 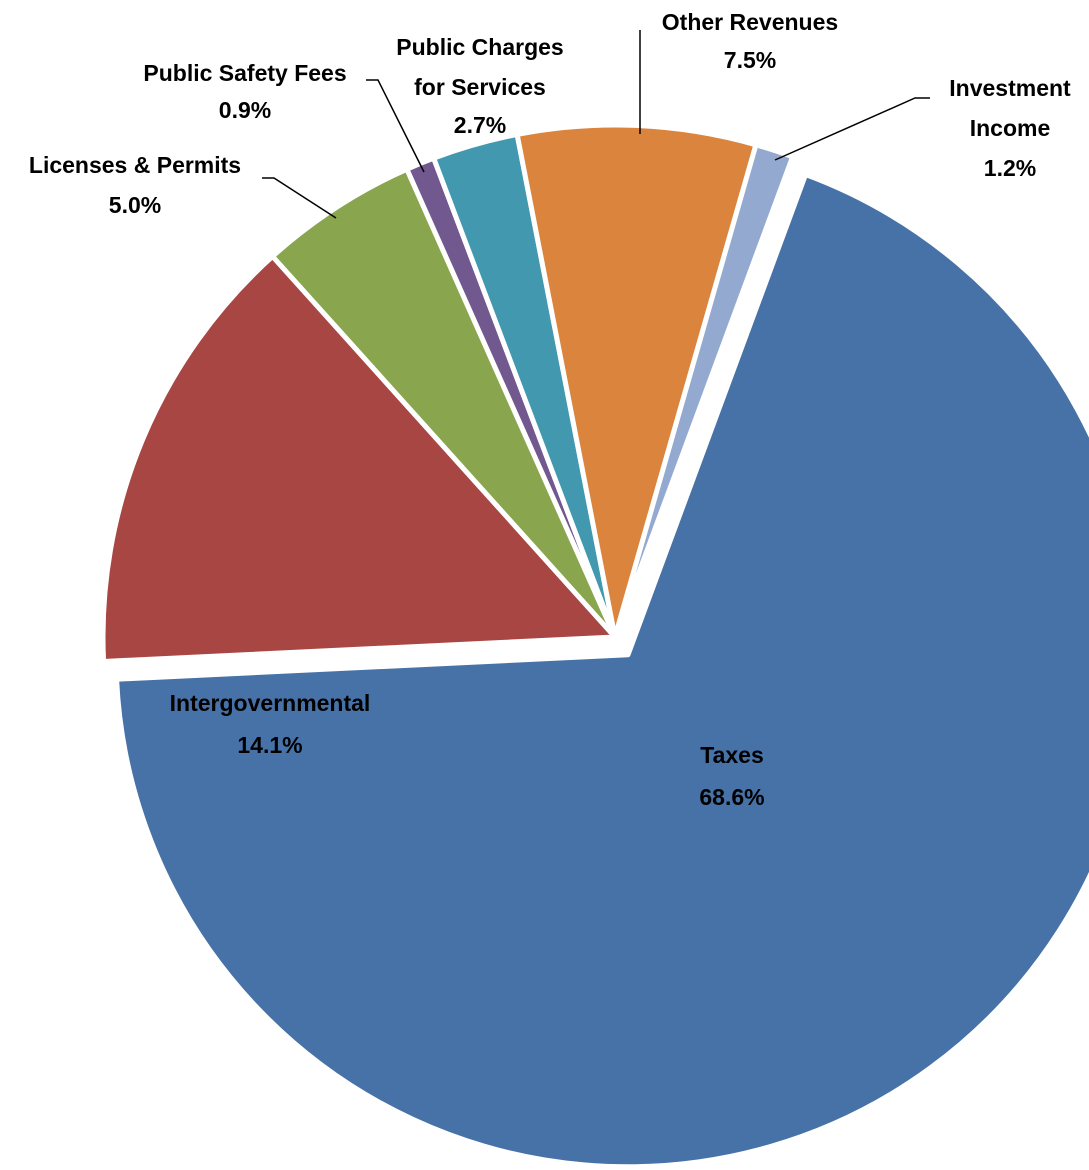 I want to click on slice-value: 0.9%, so click(x=245, y=110).